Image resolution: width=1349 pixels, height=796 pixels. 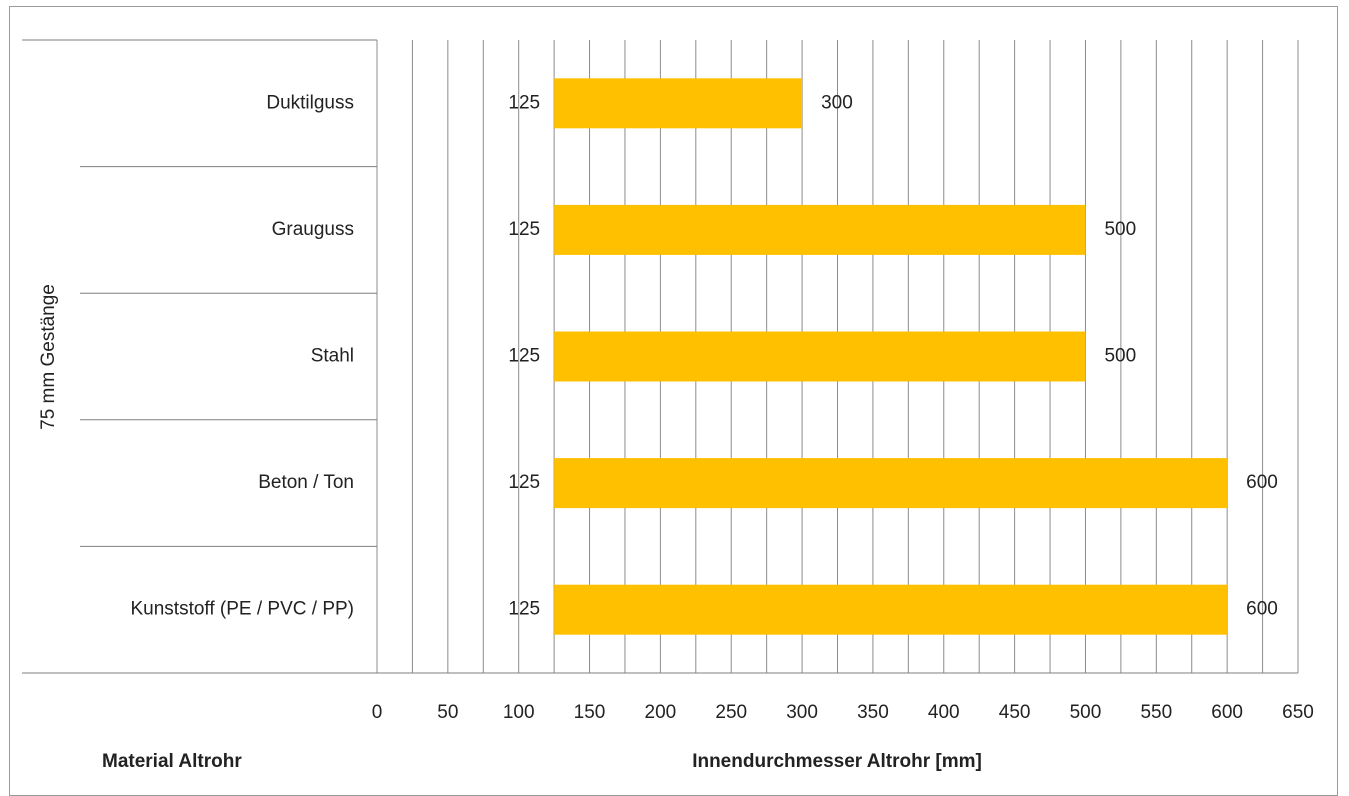 I want to click on bar-value-label: 300, so click(x=837, y=102).